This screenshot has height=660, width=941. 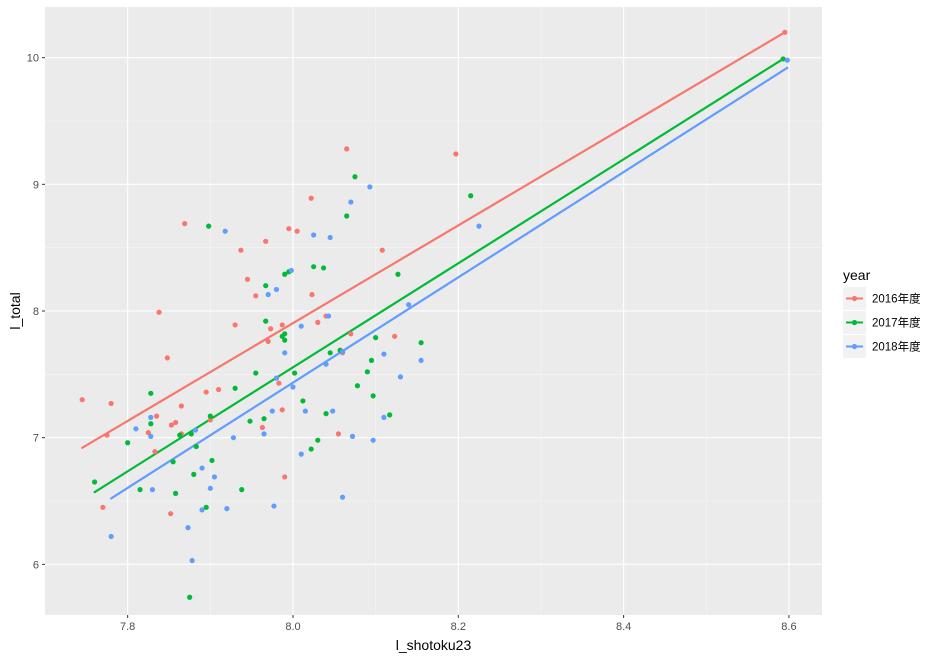 What do you see at coordinates (896, 323) in the screenshot?
I see `legend-entry-label: 2017年度` at bounding box center [896, 323].